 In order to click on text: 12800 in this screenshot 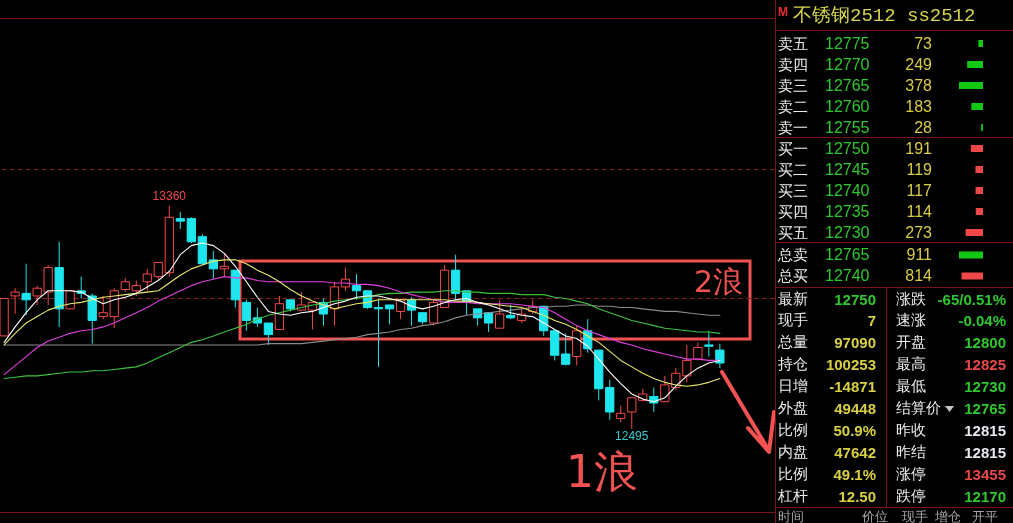, I will do `click(985, 342)`.